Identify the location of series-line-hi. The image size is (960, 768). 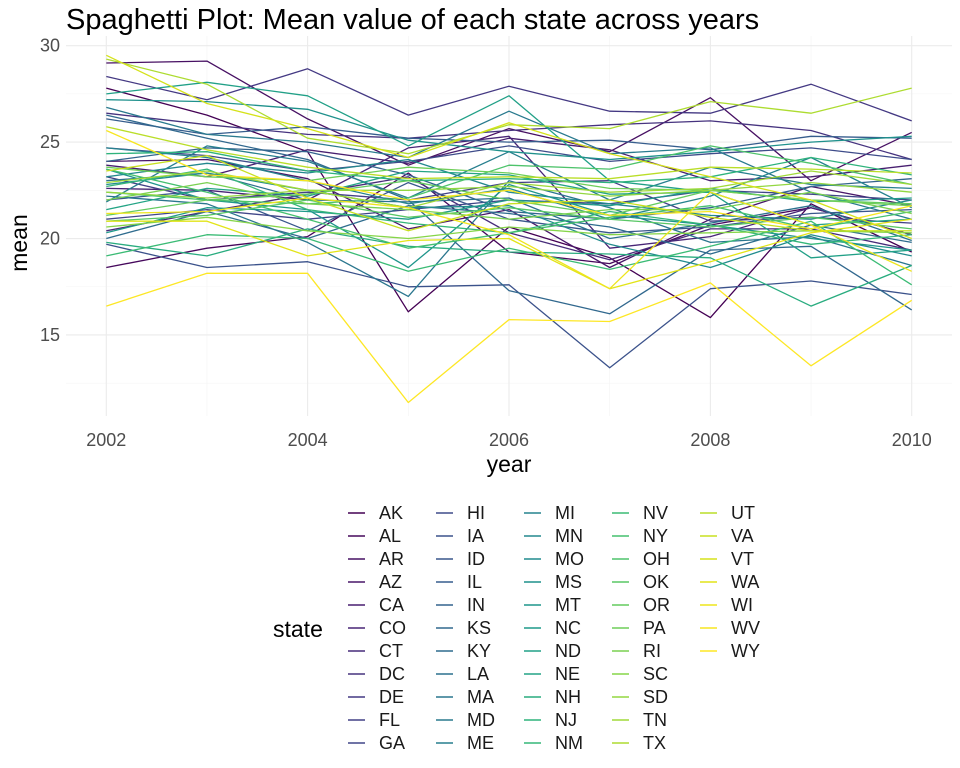
(509, 158).